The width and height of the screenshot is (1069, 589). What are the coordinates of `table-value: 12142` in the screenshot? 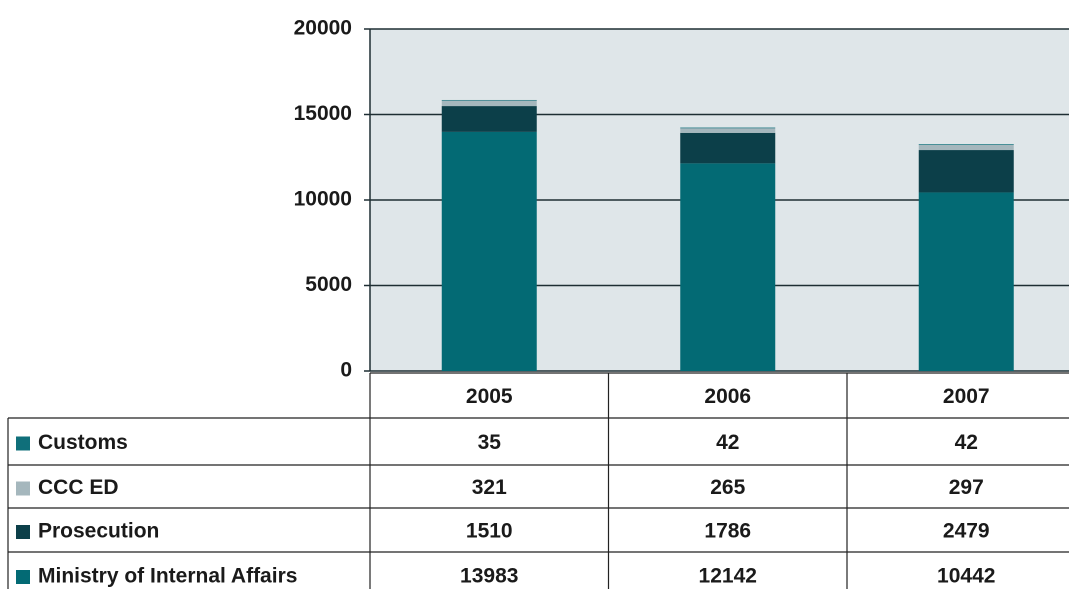 It's located at (728, 576).